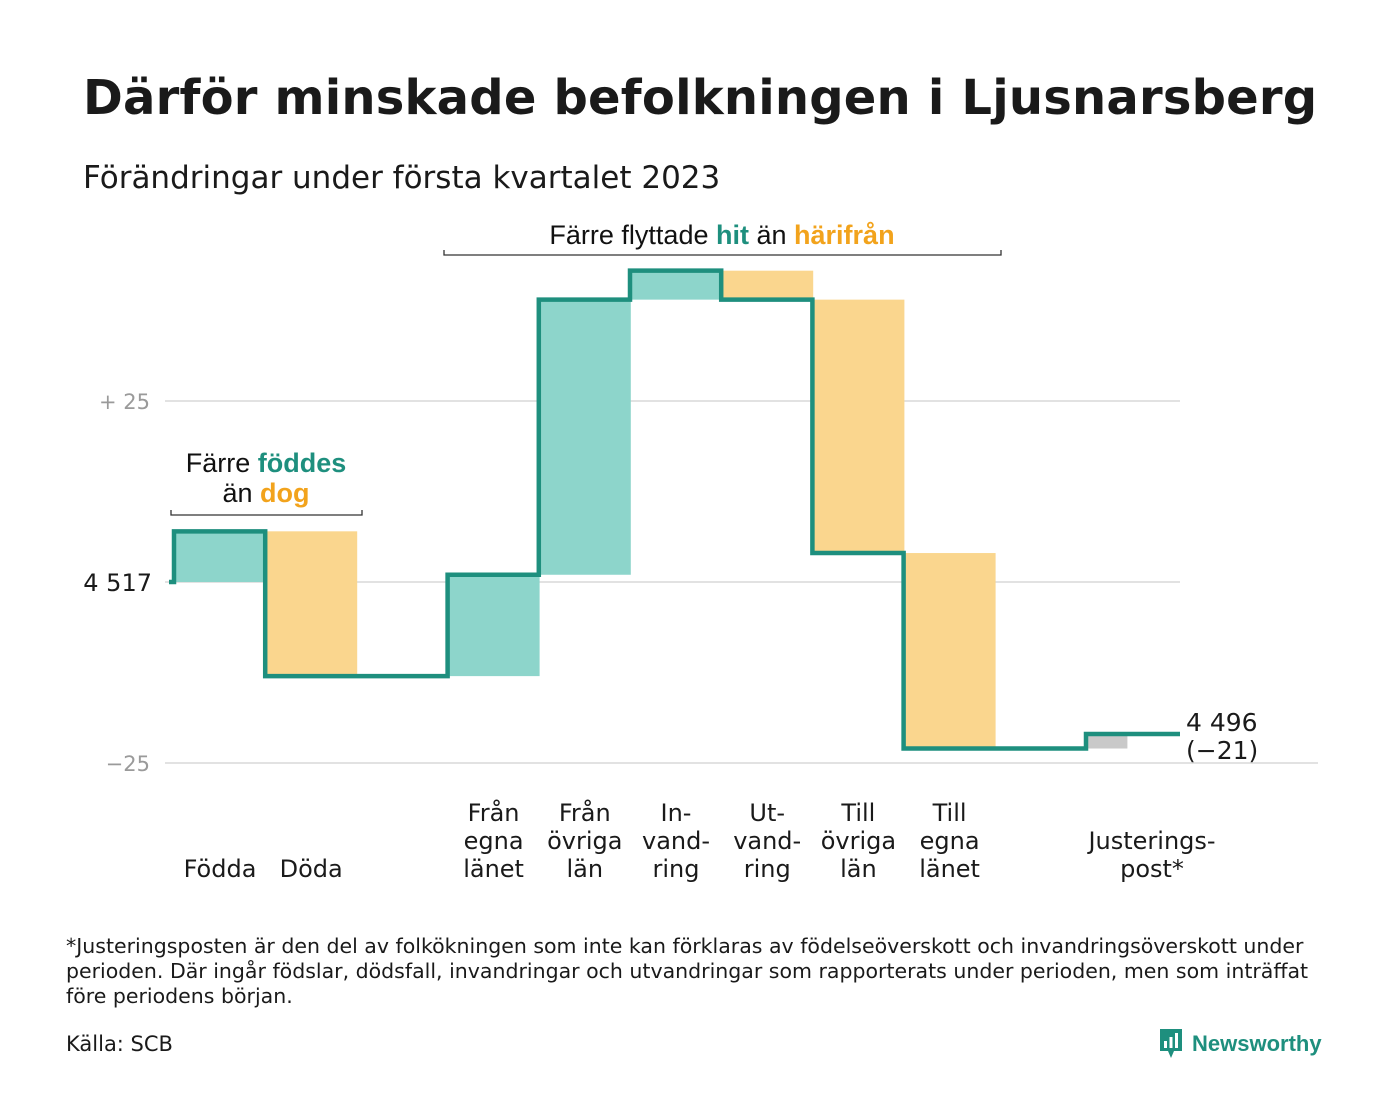 This screenshot has width=1400, height=1120. What do you see at coordinates (767, 813) in the screenshot?
I see `category-label: Ut-` at bounding box center [767, 813].